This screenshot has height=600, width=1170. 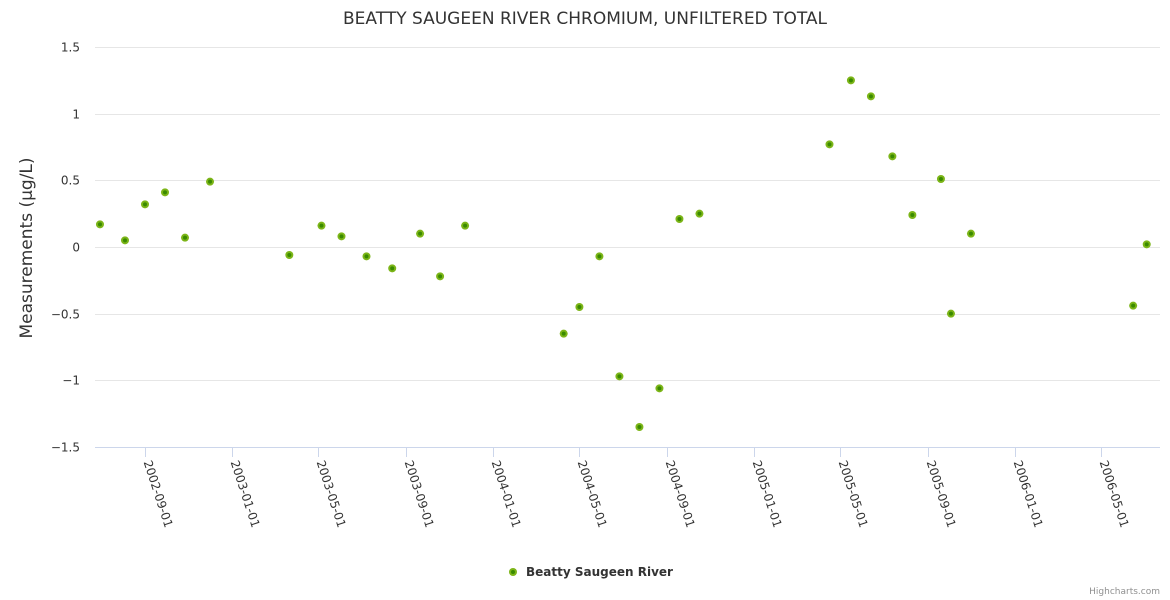 What do you see at coordinates (27, 247) in the screenshot?
I see `y-axis-title: Measurements (μg/L)` at bounding box center [27, 247].